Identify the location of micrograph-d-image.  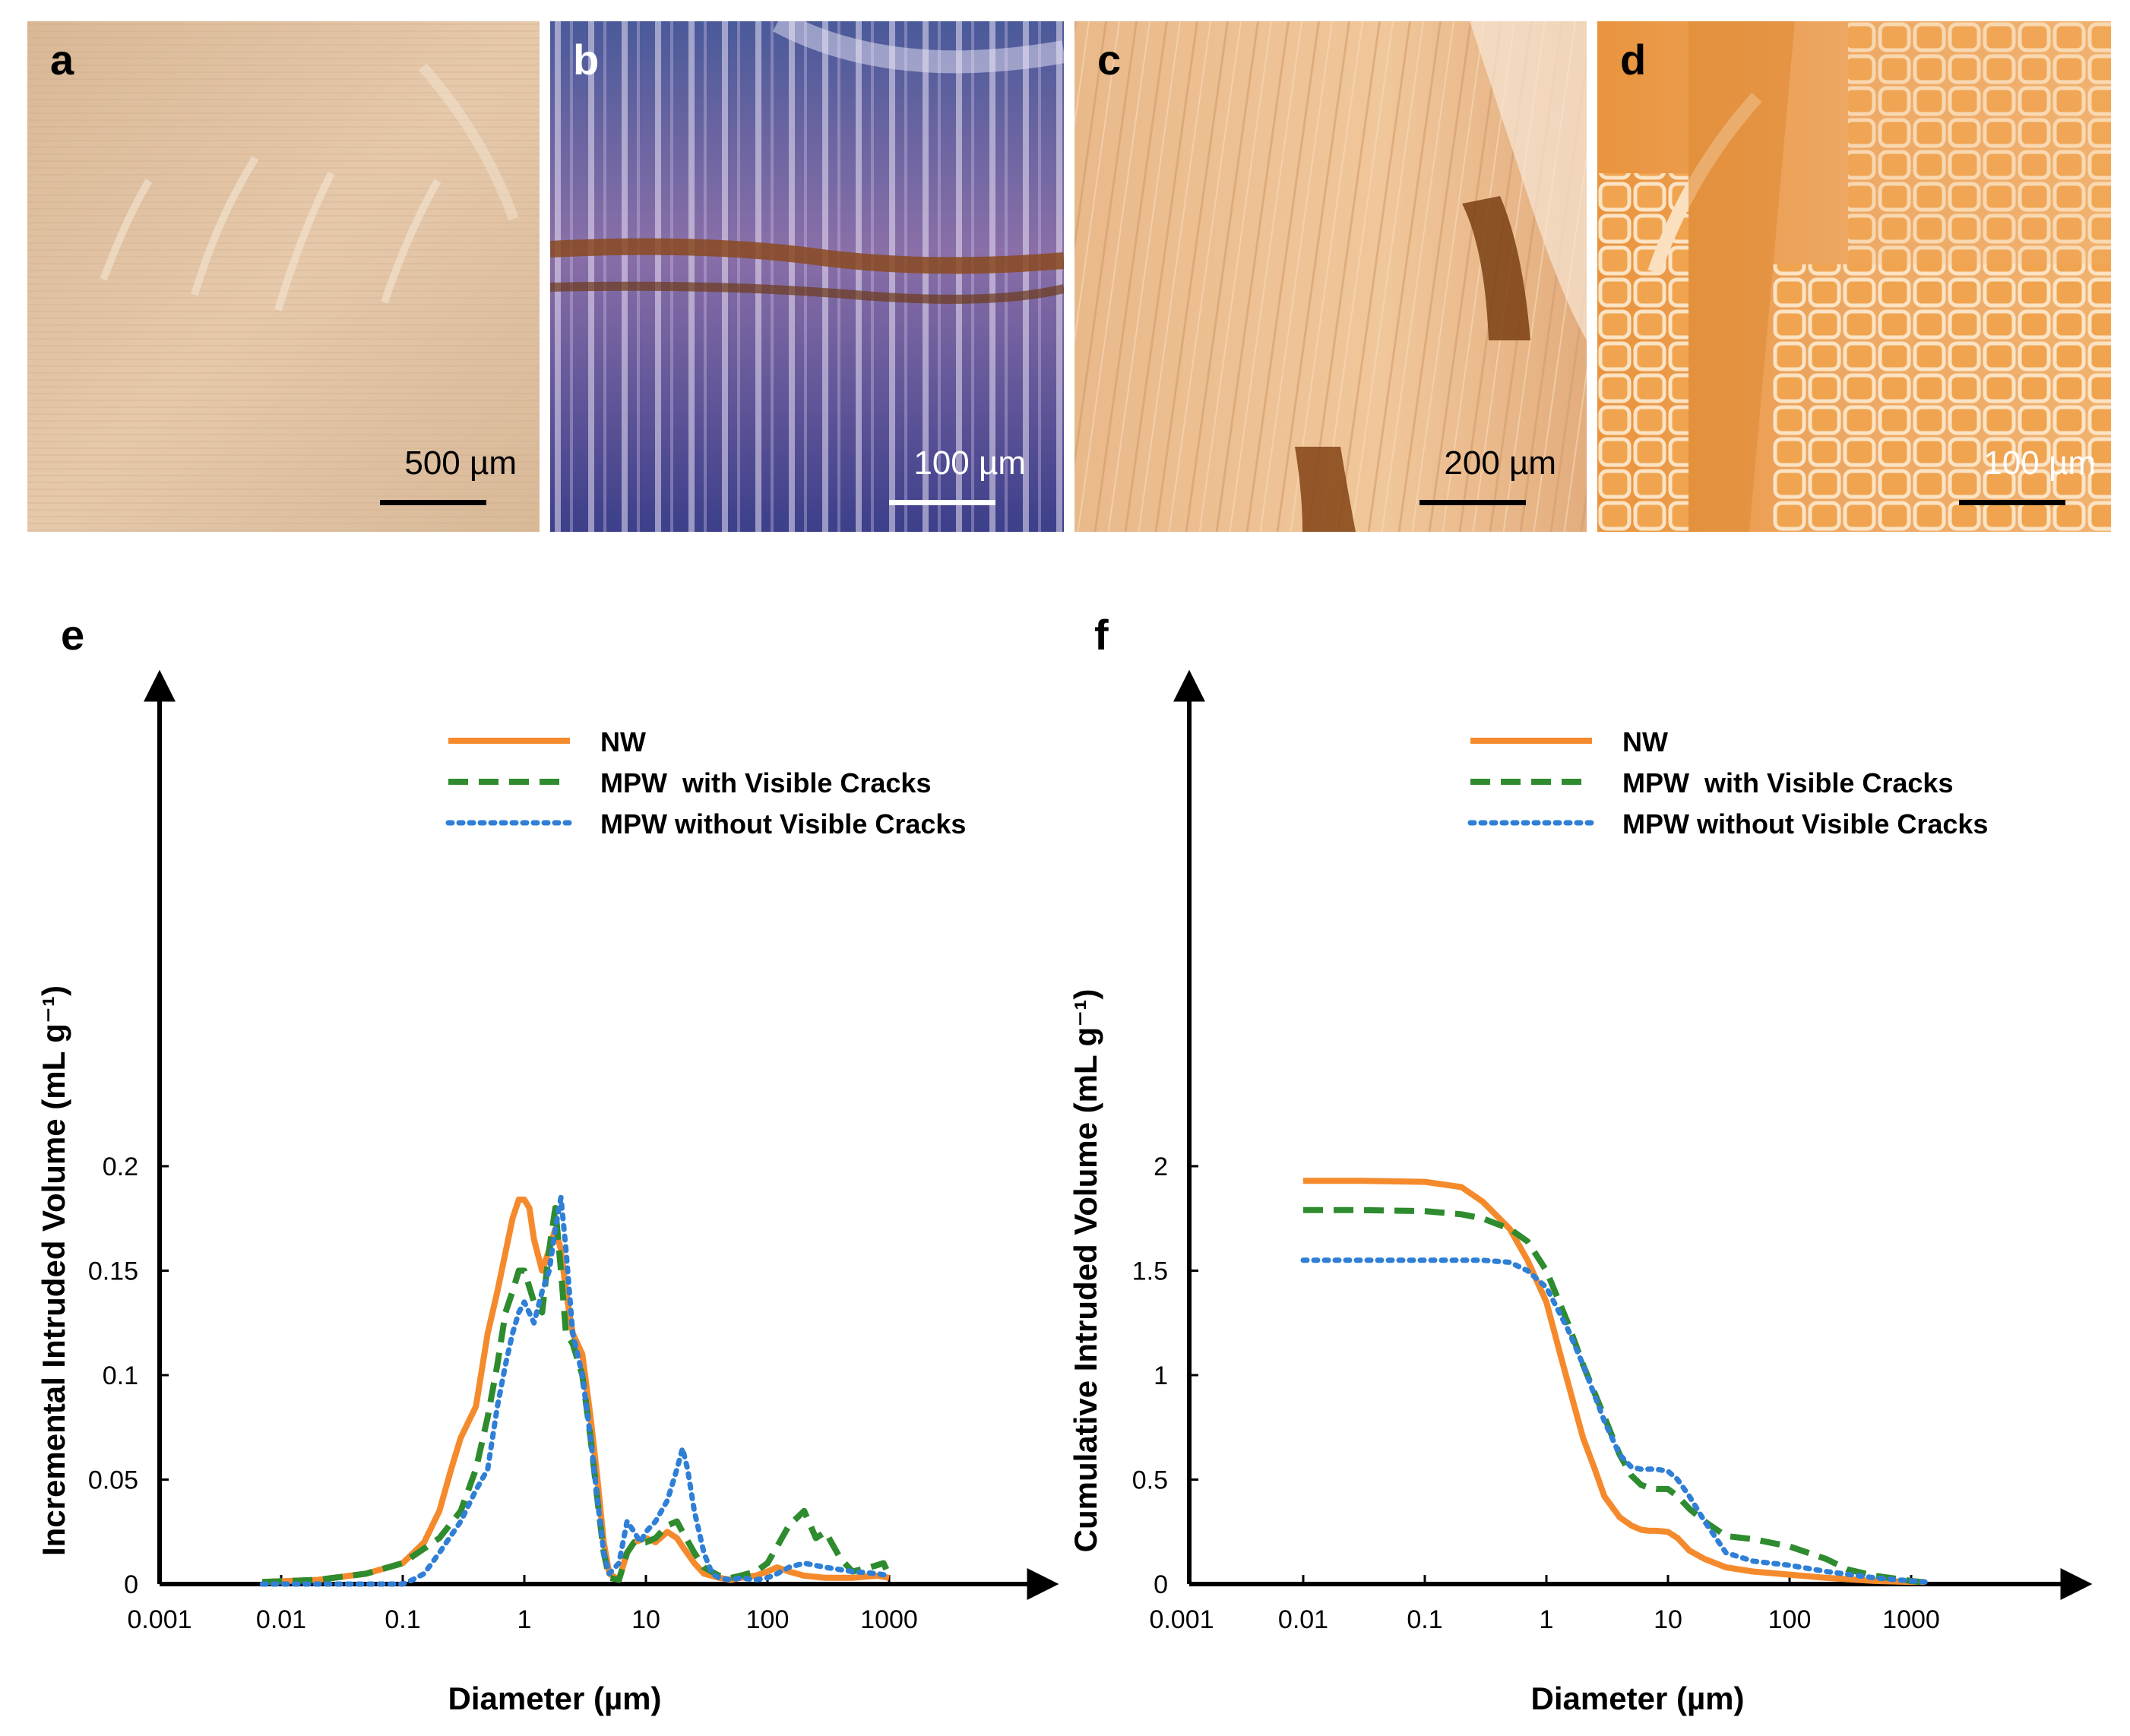
(1854, 276).